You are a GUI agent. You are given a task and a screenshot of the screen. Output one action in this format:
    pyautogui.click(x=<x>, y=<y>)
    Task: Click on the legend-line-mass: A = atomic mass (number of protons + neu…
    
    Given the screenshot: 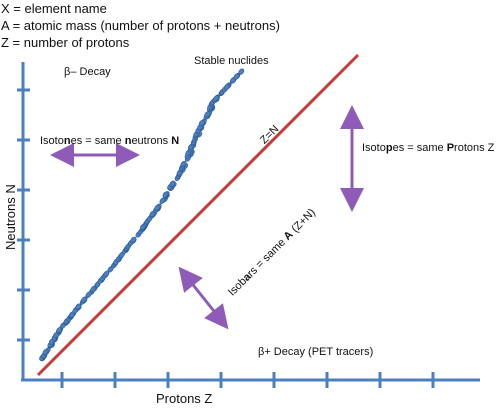 What is the action you would take?
    pyautogui.click(x=140, y=25)
    